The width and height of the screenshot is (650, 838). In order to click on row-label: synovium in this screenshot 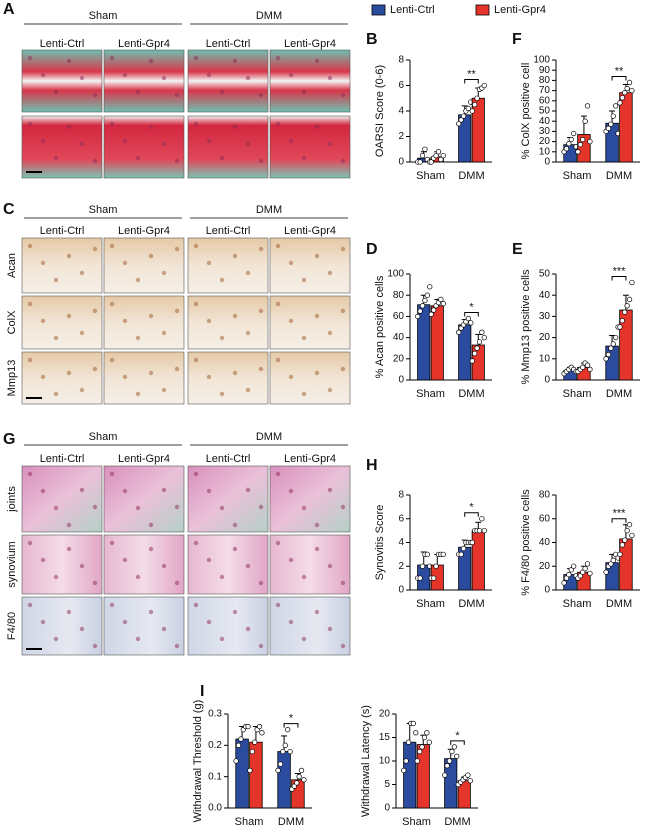, I will do `click(12, 564)`.